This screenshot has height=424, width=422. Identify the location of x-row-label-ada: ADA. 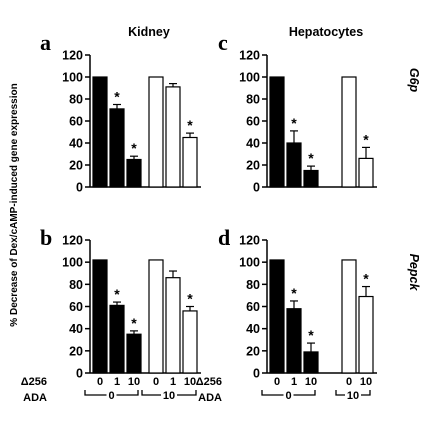
(35, 398).